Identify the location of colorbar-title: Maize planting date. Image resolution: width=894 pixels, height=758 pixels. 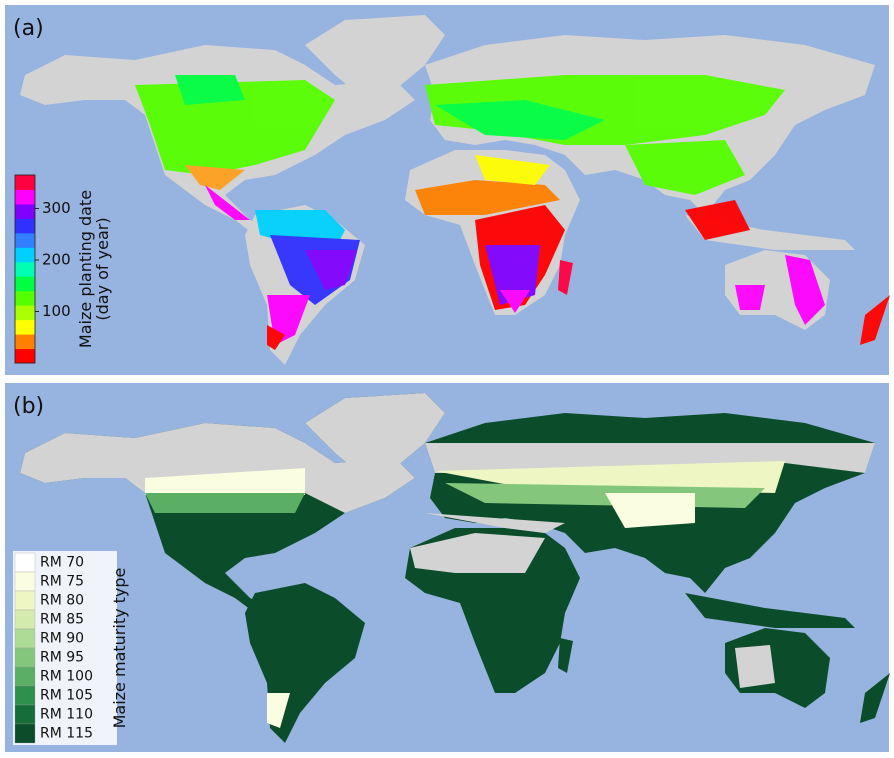
(85, 269).